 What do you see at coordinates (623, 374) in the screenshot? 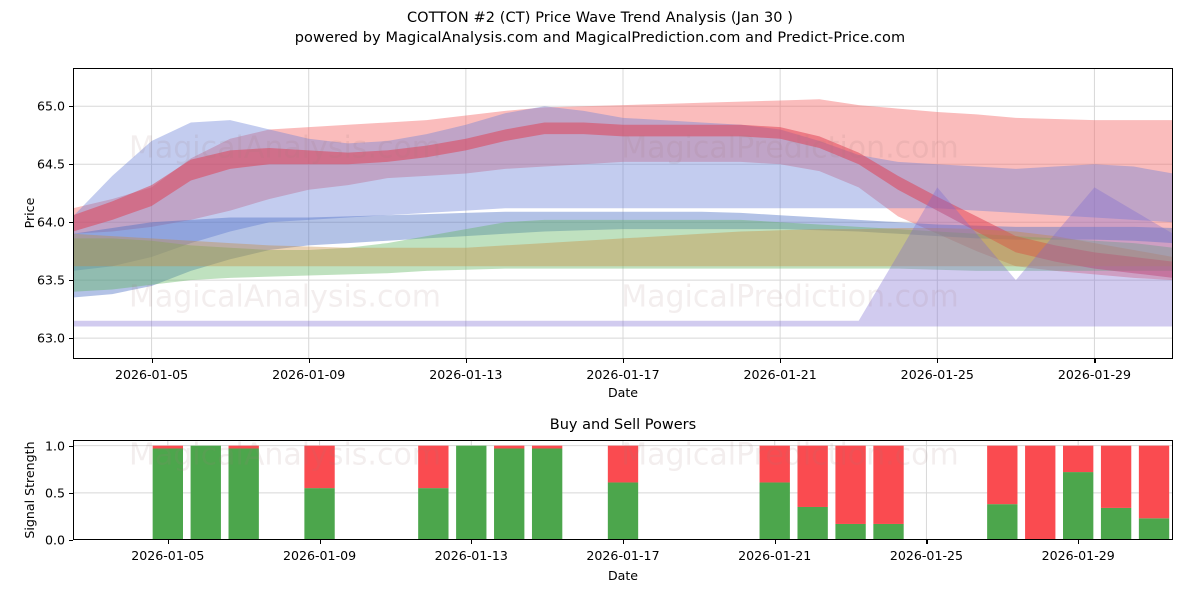
I see `price-xtick-label: 2026-01-17` at bounding box center [623, 374].